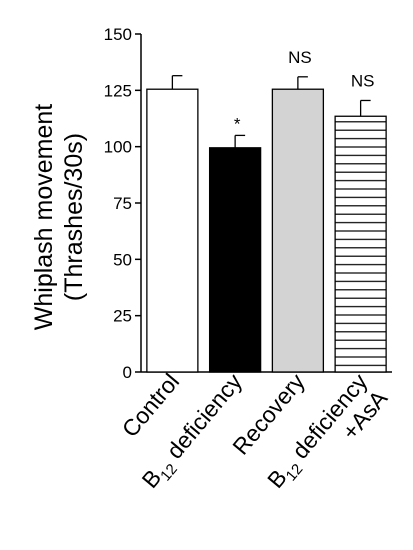 The height and width of the screenshot is (550, 413). Describe the element at coordinates (118, 34) in the screenshot. I see `y-tick-label: 150` at that location.